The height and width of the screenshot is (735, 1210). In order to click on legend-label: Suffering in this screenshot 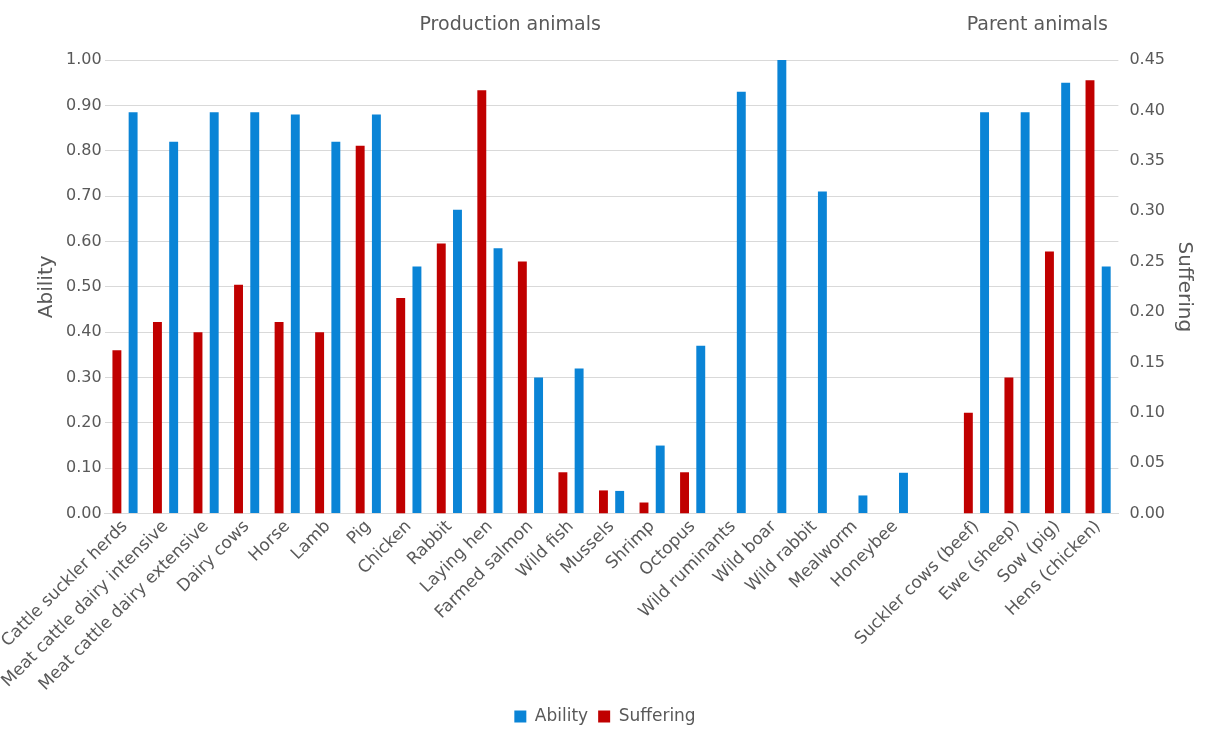, I will do `click(657, 714)`.